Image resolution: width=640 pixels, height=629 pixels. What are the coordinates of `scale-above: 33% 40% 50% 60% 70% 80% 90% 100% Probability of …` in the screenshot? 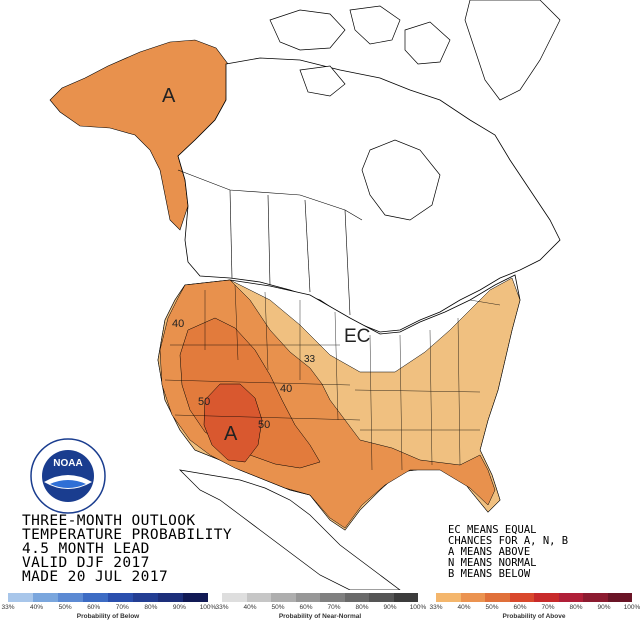 It's located at (534, 611).